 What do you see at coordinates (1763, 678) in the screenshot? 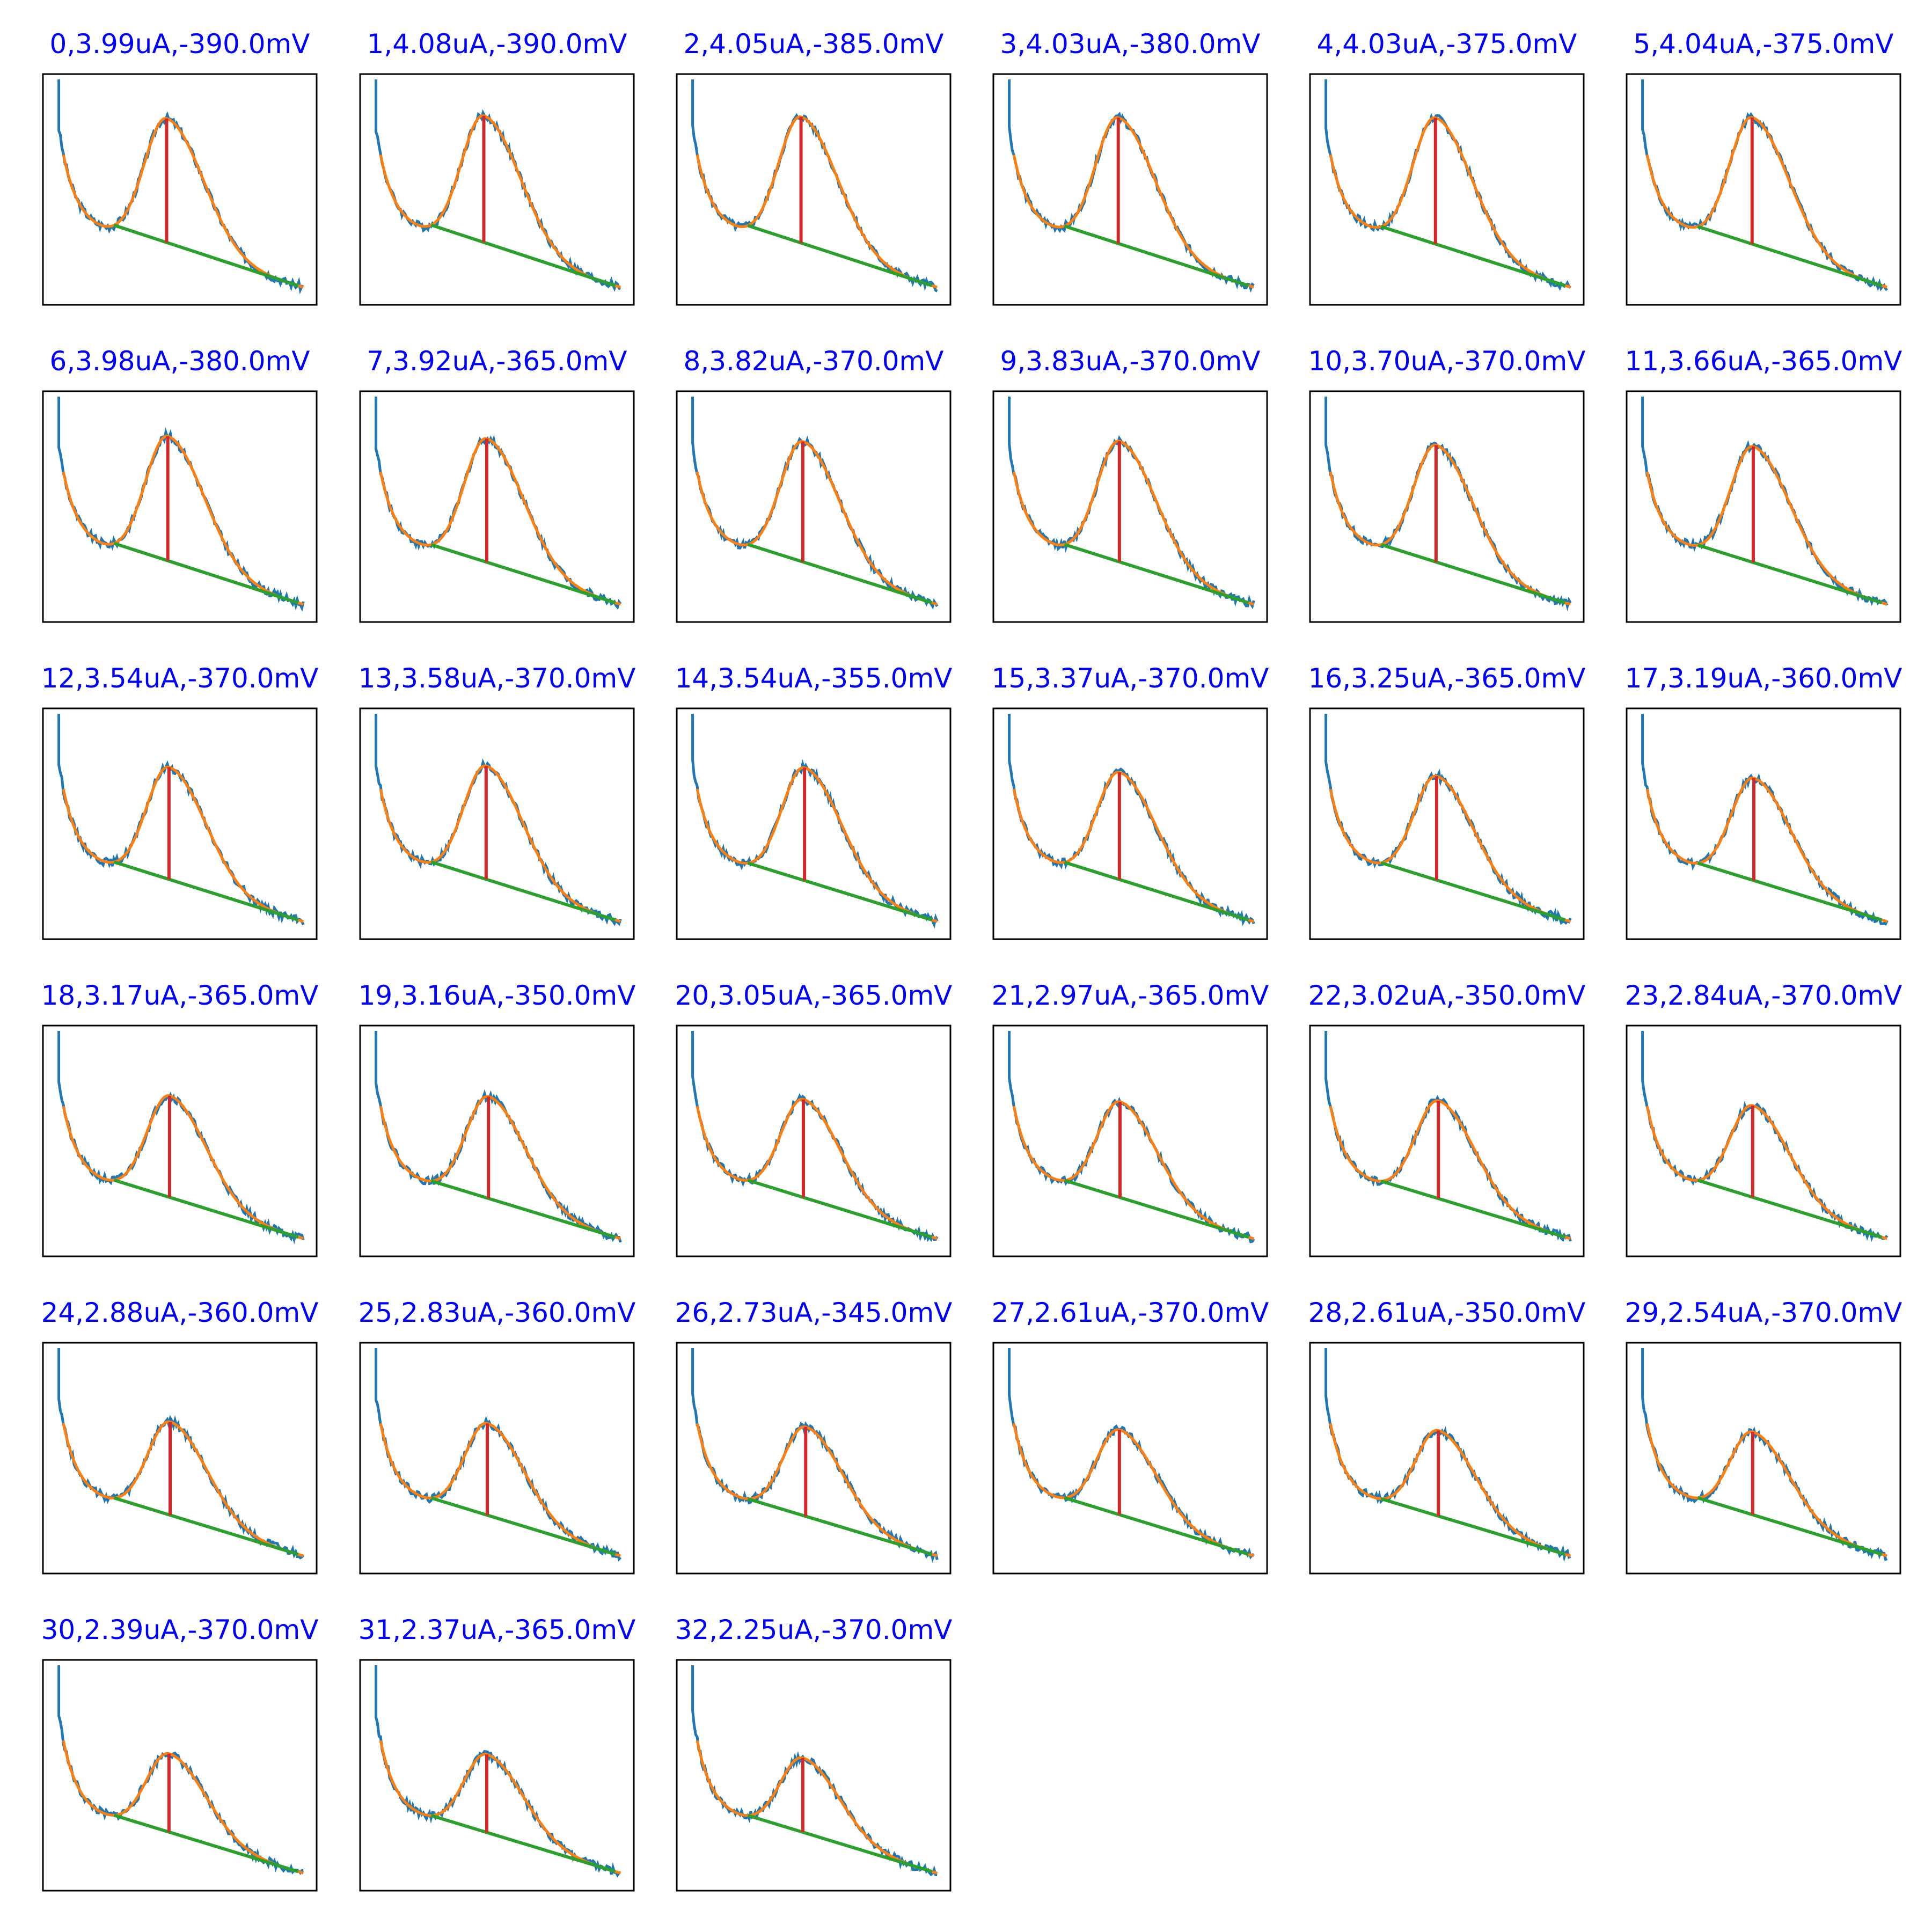
I see `panel-title: 17,3.19uA,-360.0mV` at bounding box center [1763, 678].